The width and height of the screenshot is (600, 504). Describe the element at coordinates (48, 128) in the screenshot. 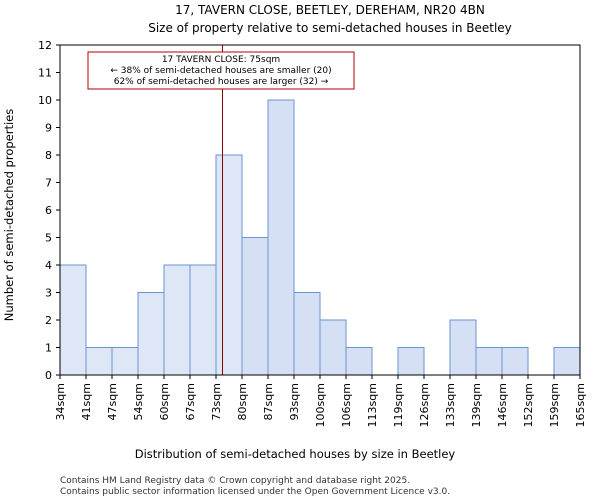

I see `y-tick-label: 9` at that location.